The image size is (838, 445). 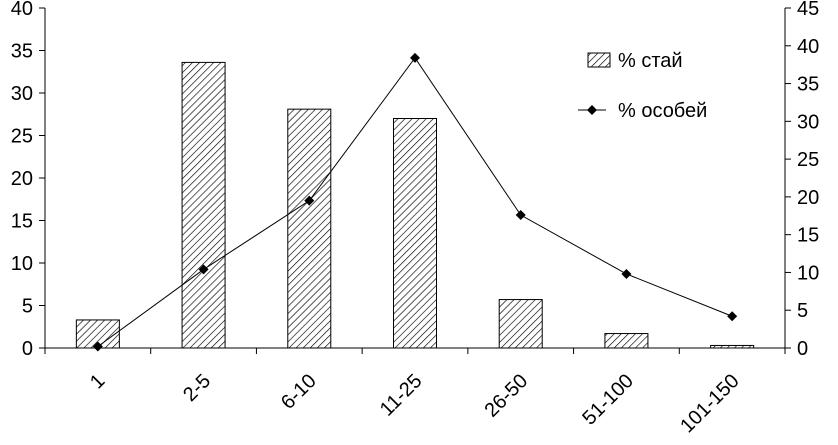 I want to click on right-tick-label: 10, so click(x=808, y=273).